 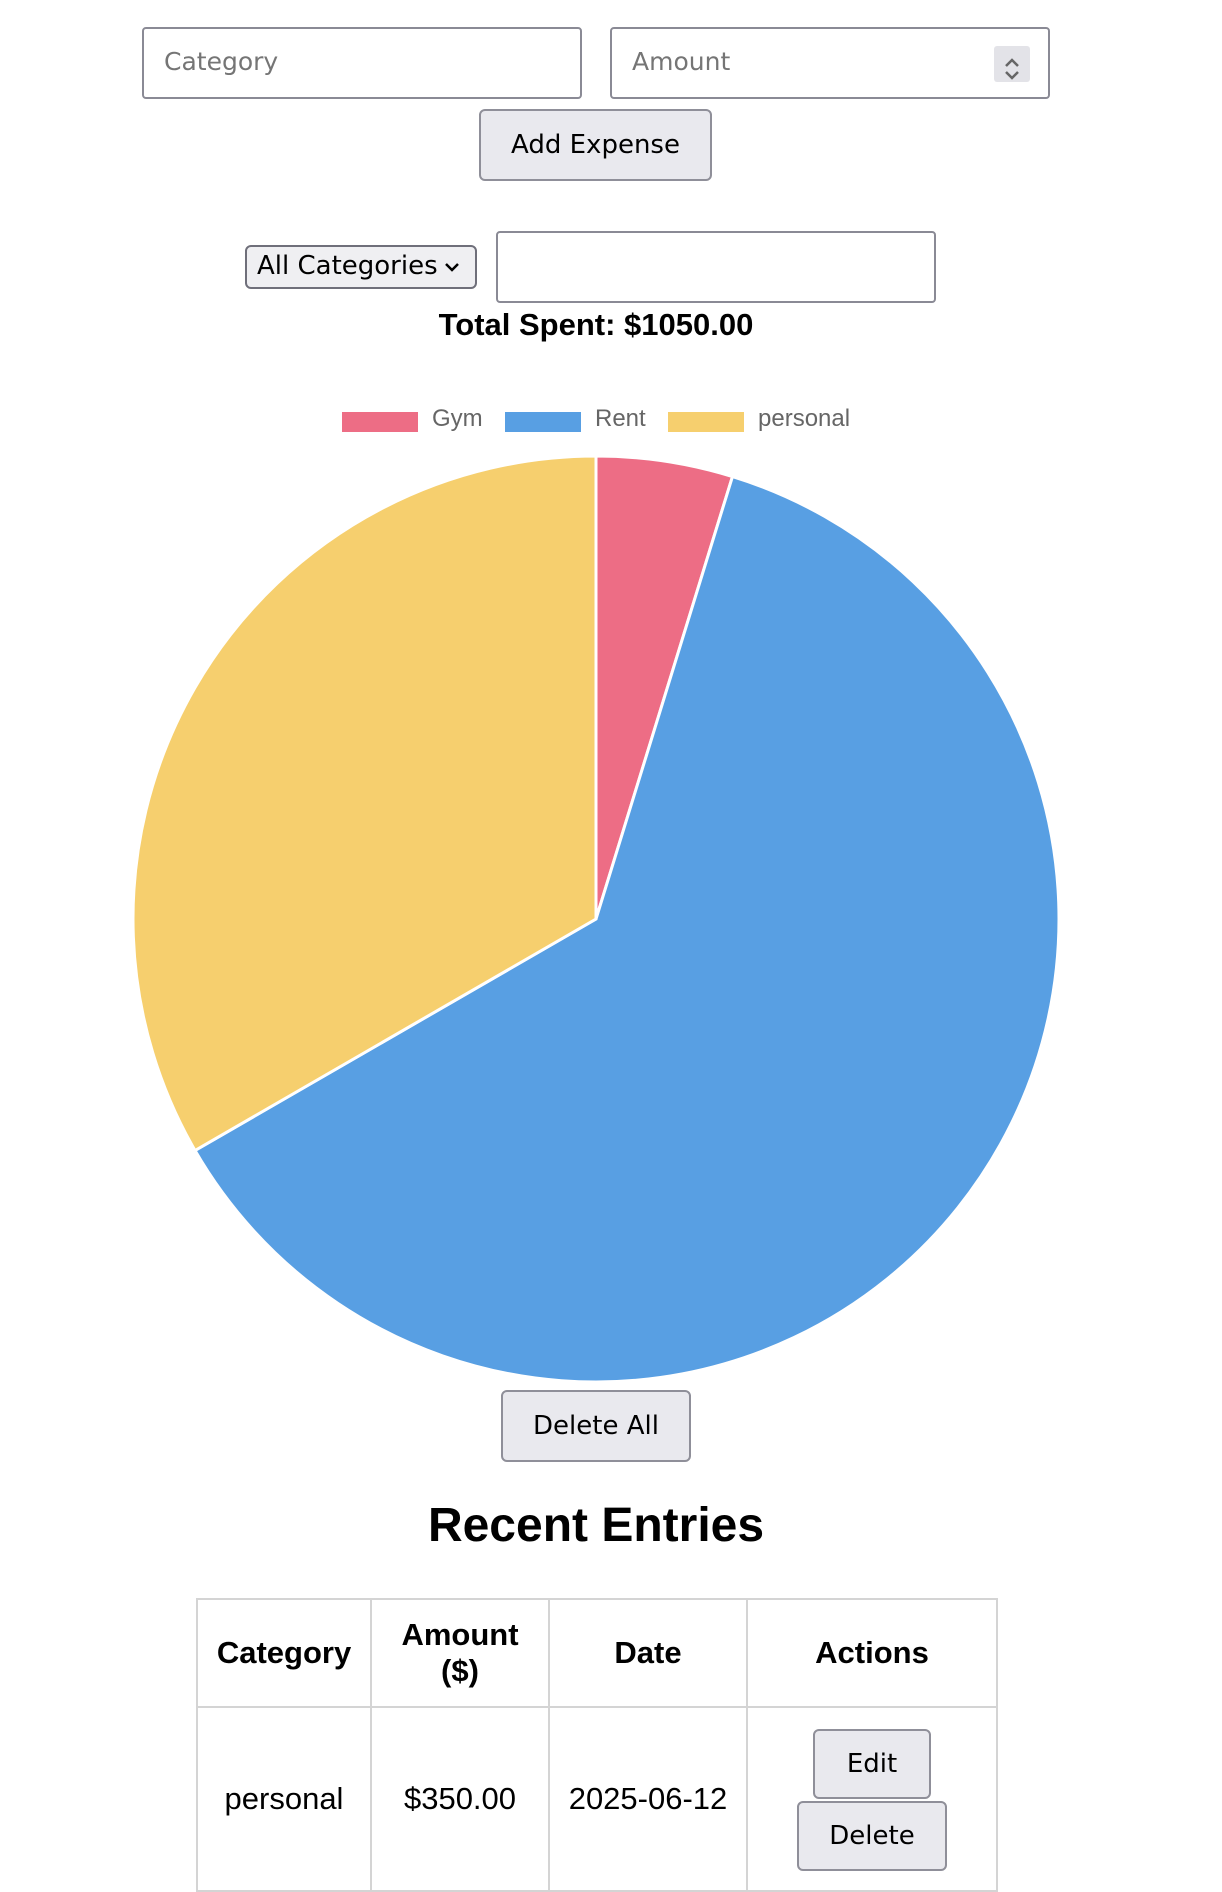 I want to click on legend-label-rent: Rent, so click(x=620, y=418).